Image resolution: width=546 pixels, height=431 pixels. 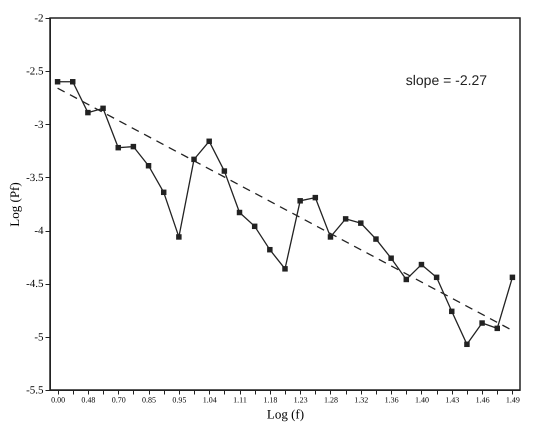 What do you see at coordinates (483, 400) in the screenshot?
I see `x-tick-label: 1.46` at bounding box center [483, 400].